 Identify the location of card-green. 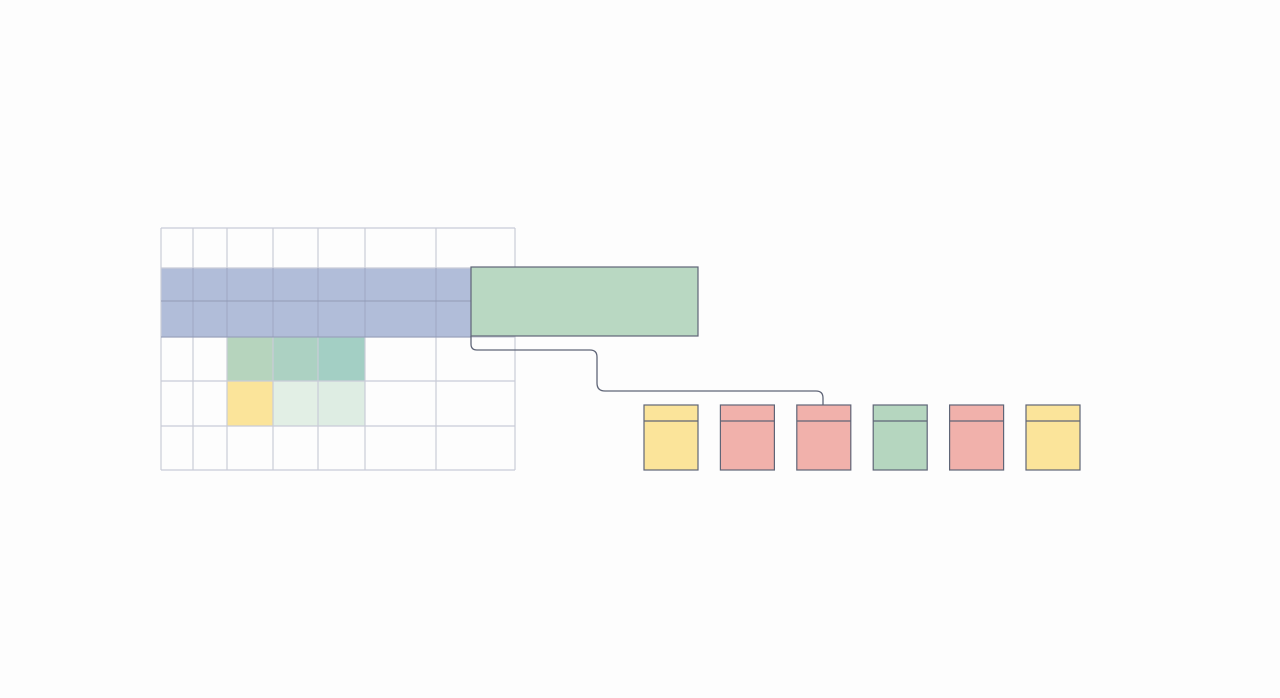
(900, 437).